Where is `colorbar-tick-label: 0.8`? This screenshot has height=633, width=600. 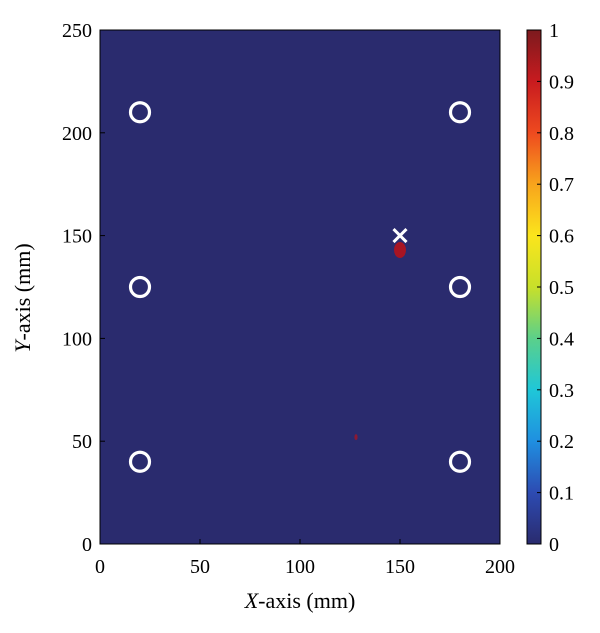 colorbar-tick-label: 0.8 is located at coordinates (561, 134).